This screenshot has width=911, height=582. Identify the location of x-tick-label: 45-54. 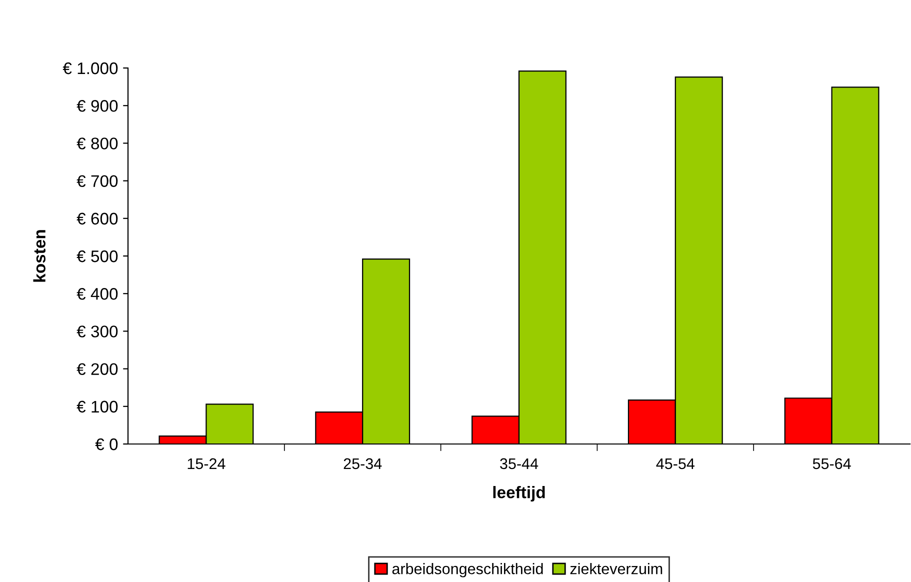
(675, 464).